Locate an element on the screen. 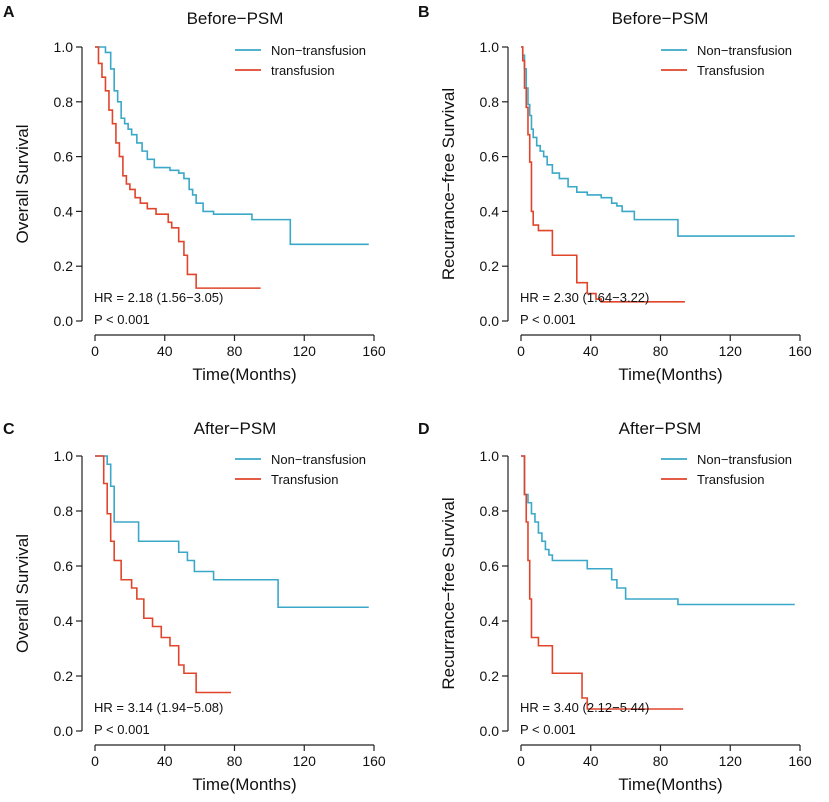  hazard-ratio-annotation: HR = 3.40 (2.12−5.44) is located at coordinates (584, 707).